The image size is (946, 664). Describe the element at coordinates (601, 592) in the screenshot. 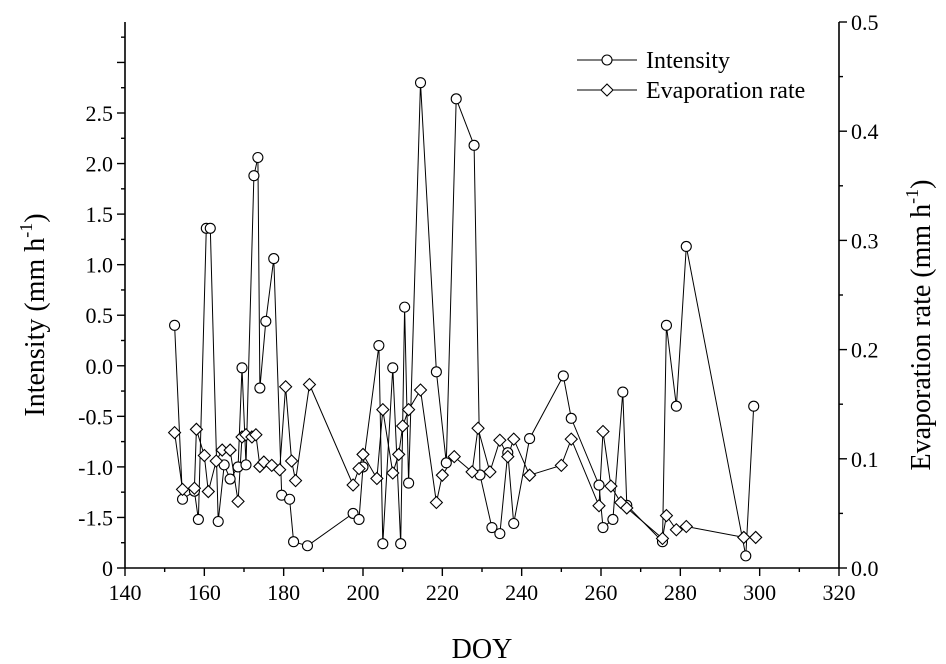

I see `x-tick-label: 260` at that location.